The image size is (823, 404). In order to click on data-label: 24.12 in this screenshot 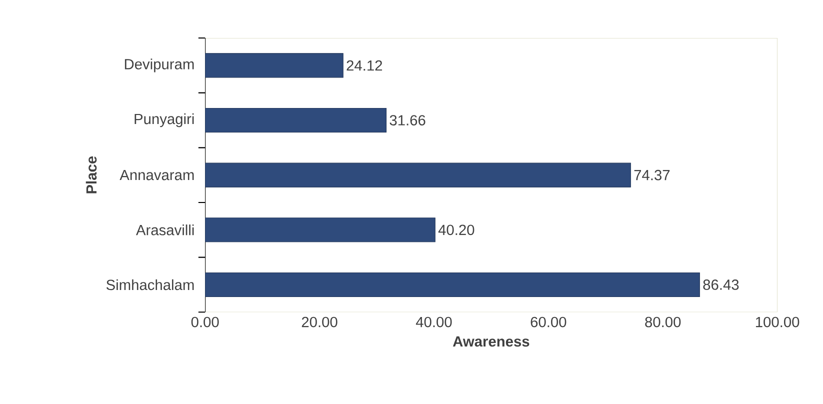, I will do `click(364, 65)`.